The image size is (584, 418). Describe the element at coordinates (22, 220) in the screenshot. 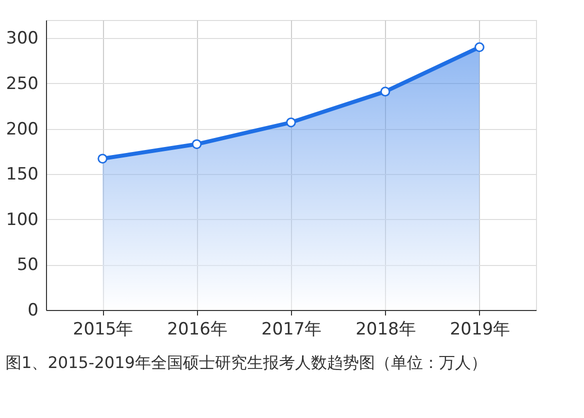

I see `y-tick-label: 100` at that location.